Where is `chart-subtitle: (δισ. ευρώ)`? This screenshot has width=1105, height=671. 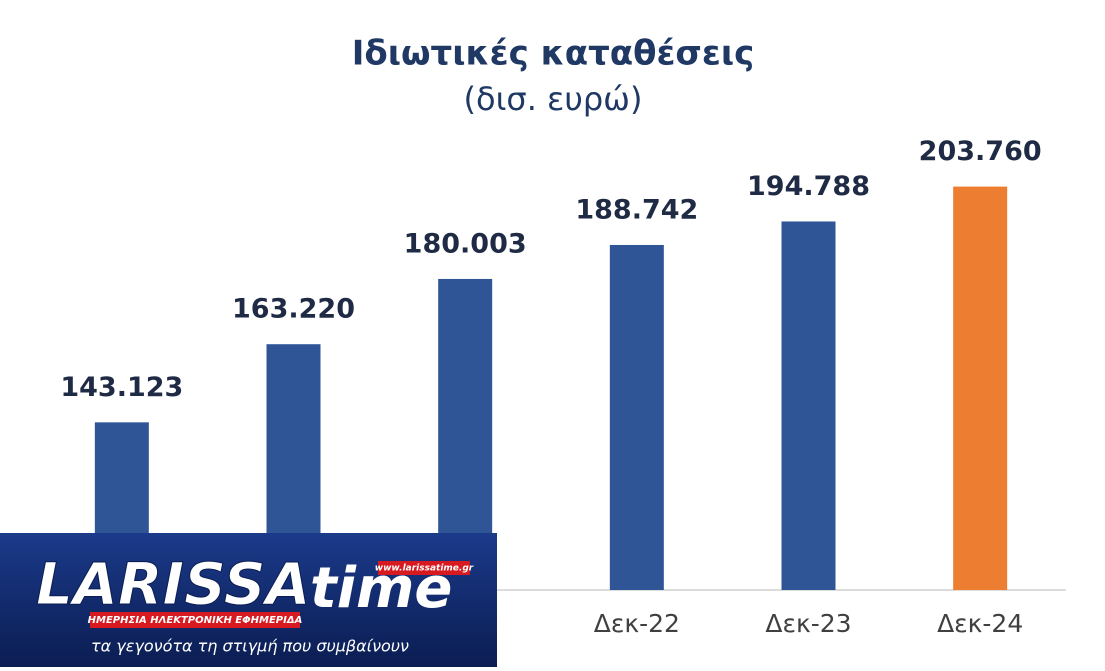
chart-subtitle: (δισ. ευρώ) is located at coordinates (553, 99).